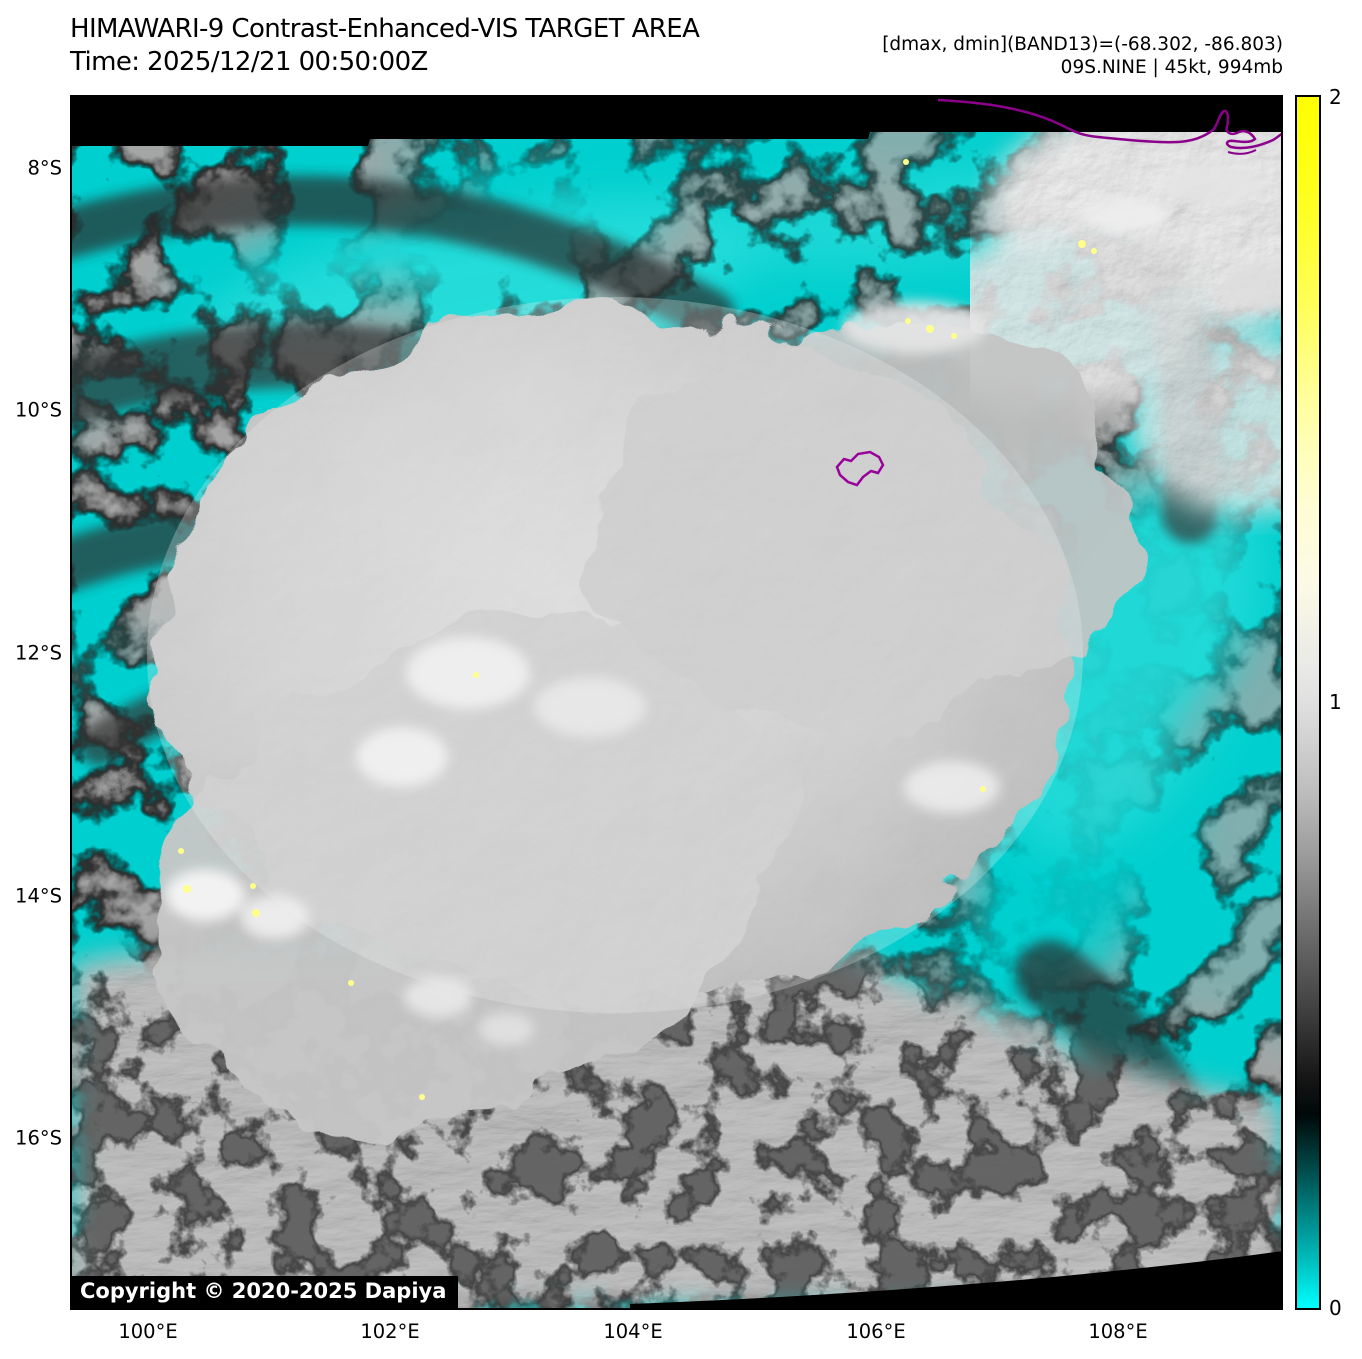 Image resolution: width=1362 pixels, height=1359 pixels. Describe the element at coordinates (148, 1331) in the screenshot. I see `lon-label-100e: 100°E` at that location.